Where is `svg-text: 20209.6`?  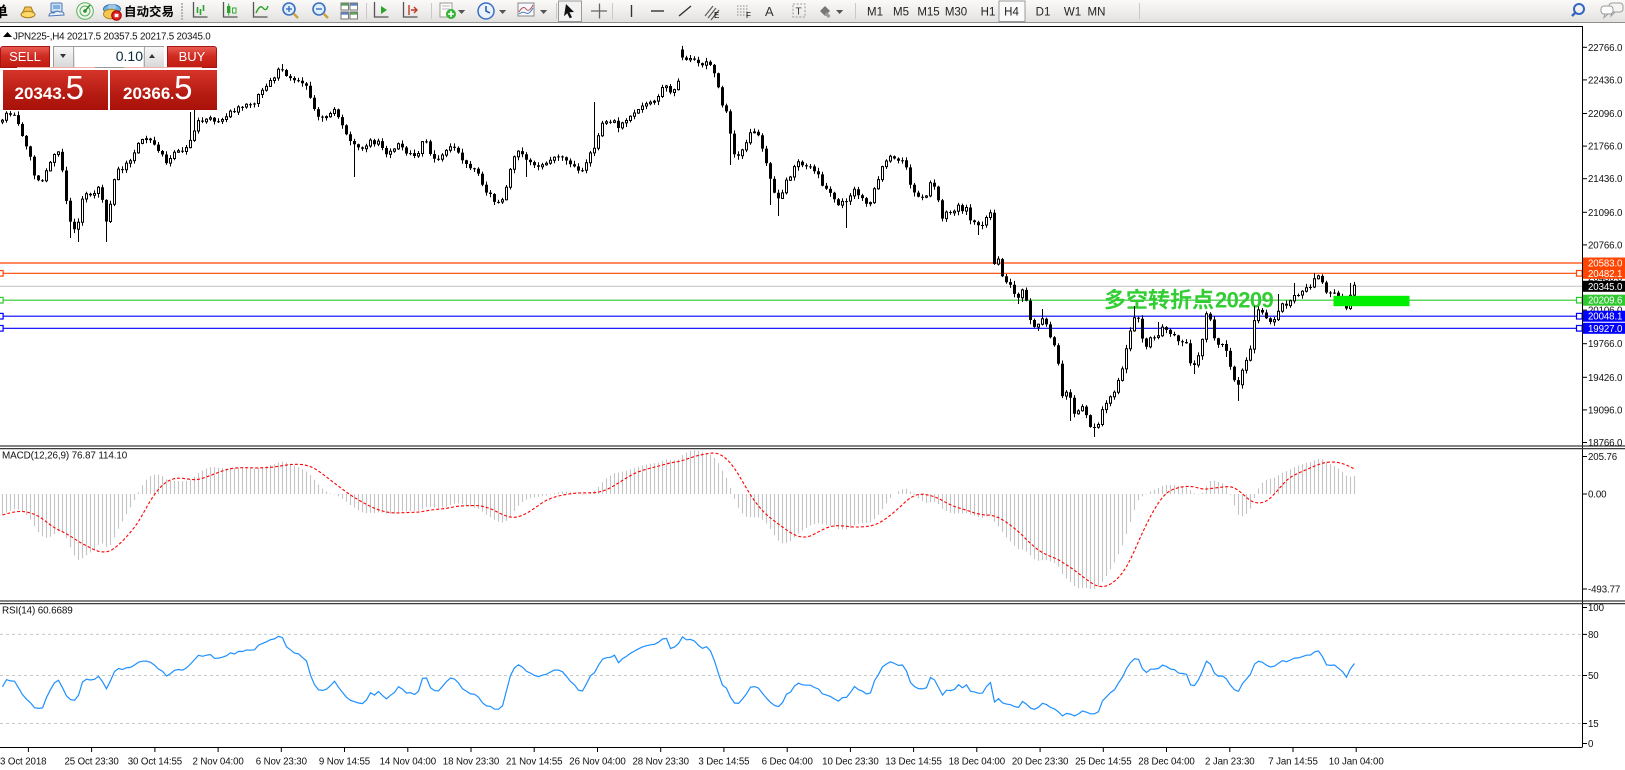
svg-text: 20209.6 is located at coordinates (1605, 301).